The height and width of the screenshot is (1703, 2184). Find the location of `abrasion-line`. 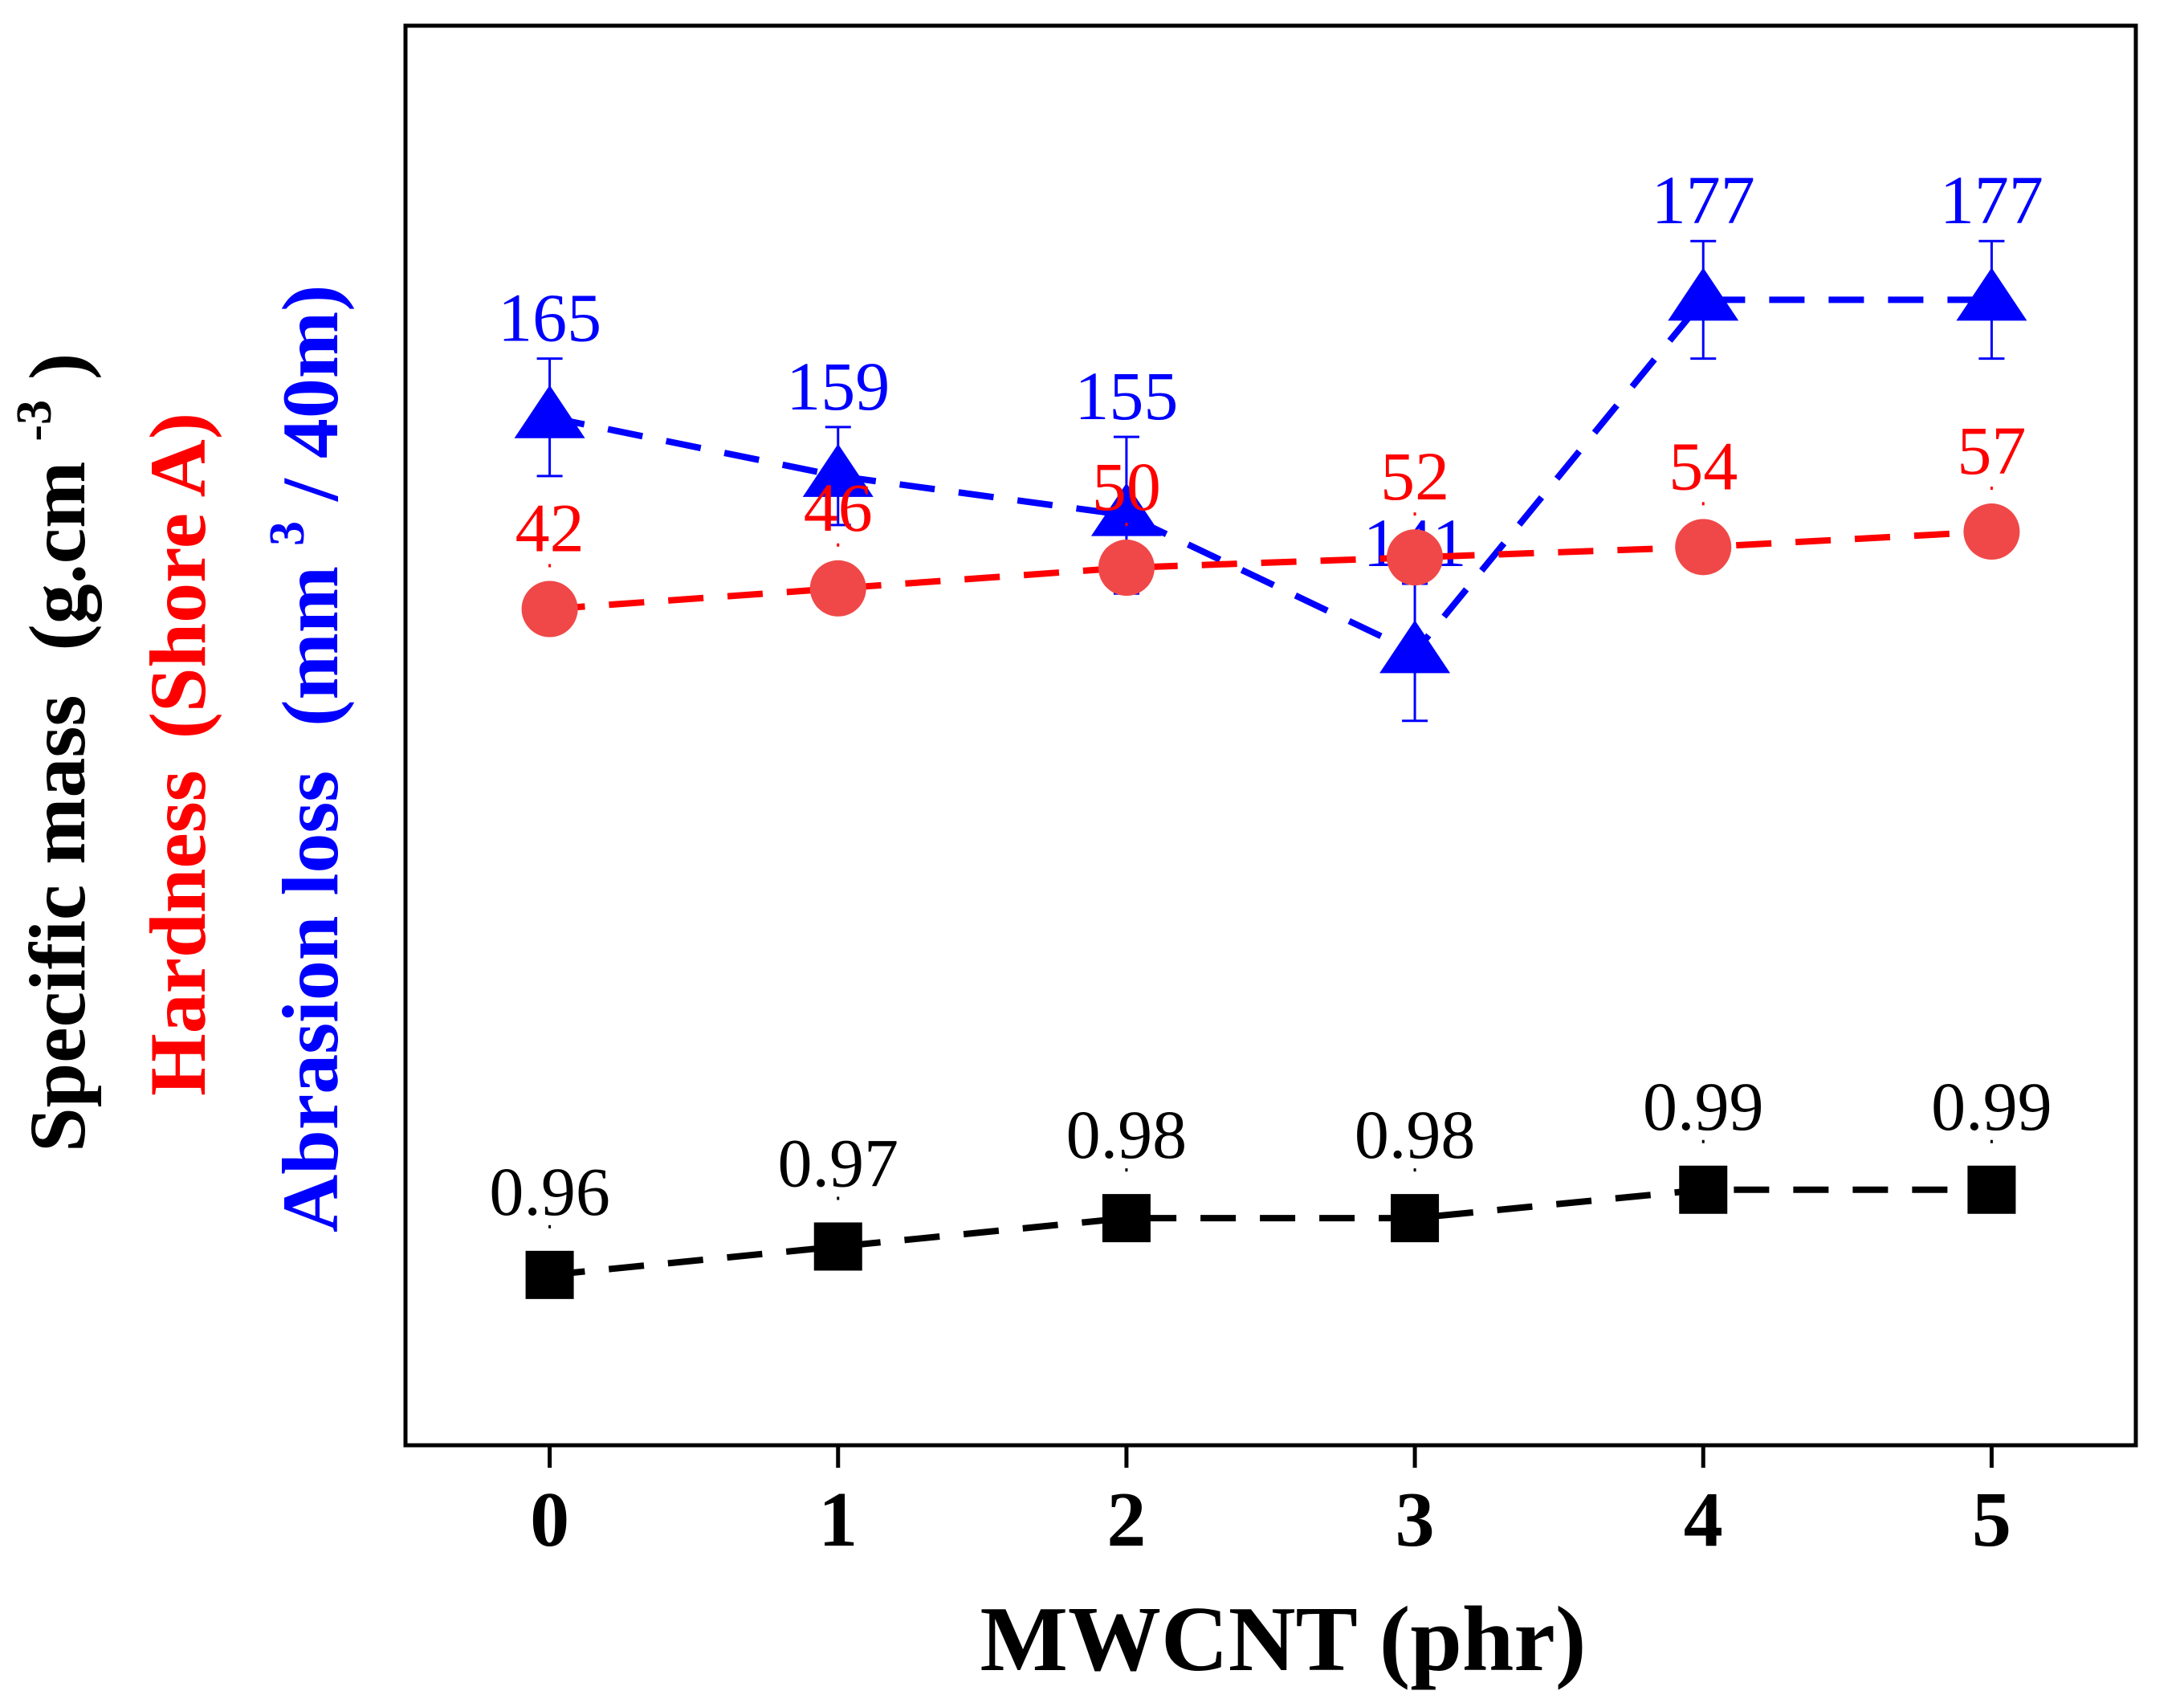

abrasion-line is located at coordinates (1270, 477).